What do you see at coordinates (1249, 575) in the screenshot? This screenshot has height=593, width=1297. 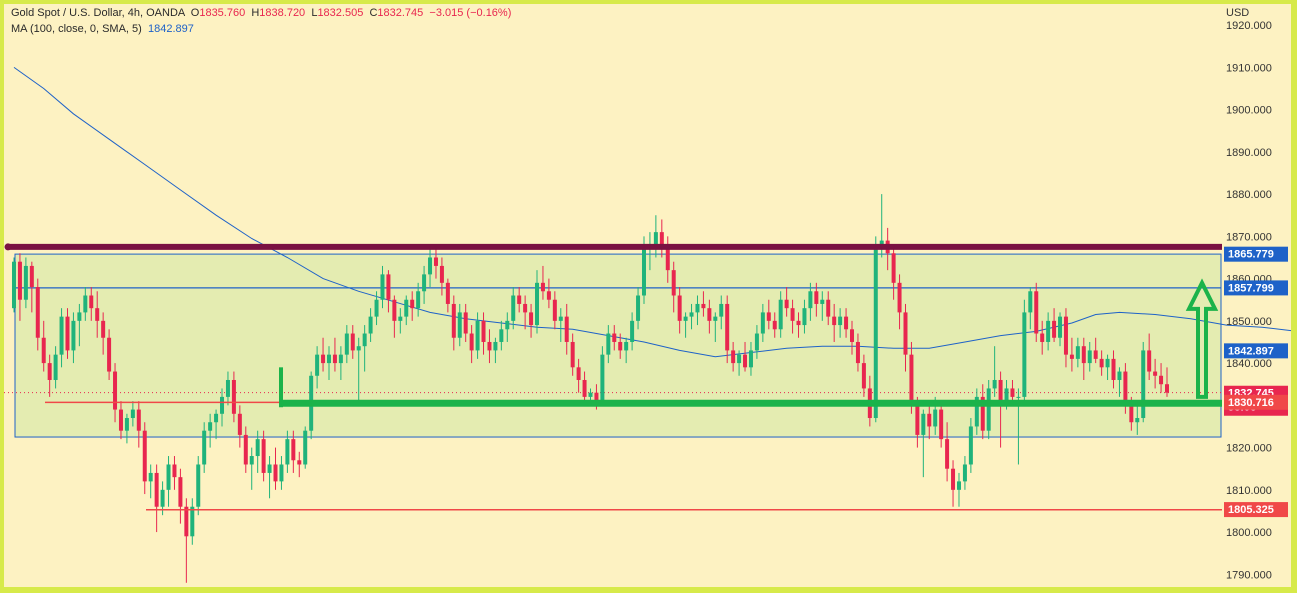 I see `y-tick-label: 1790.000` at bounding box center [1249, 575].